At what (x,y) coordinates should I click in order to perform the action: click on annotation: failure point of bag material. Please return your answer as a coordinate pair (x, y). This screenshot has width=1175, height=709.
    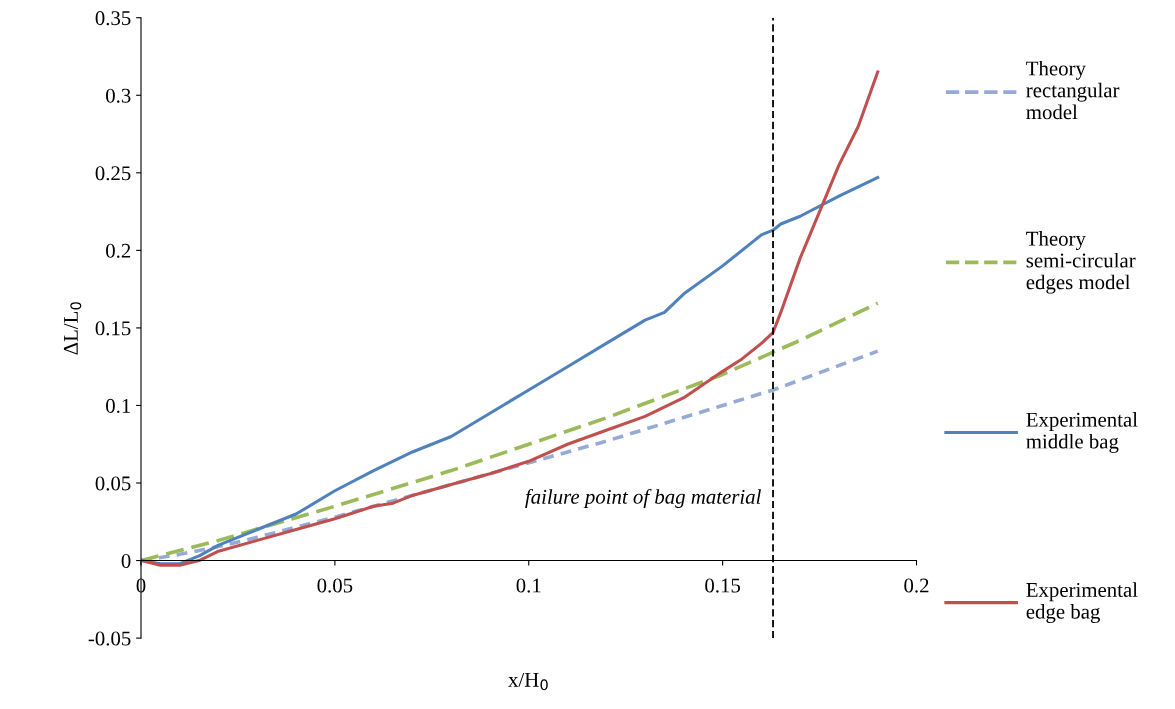
    Looking at the image, I should click on (643, 498).